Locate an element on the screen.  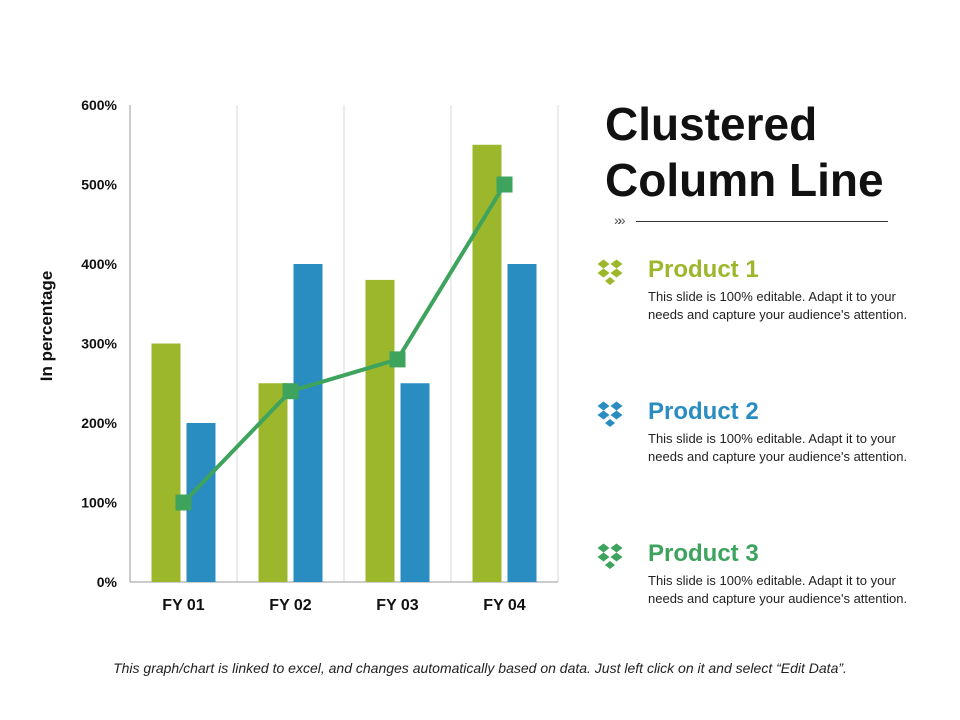
product-1-name: Product 1 is located at coordinates (703, 269).